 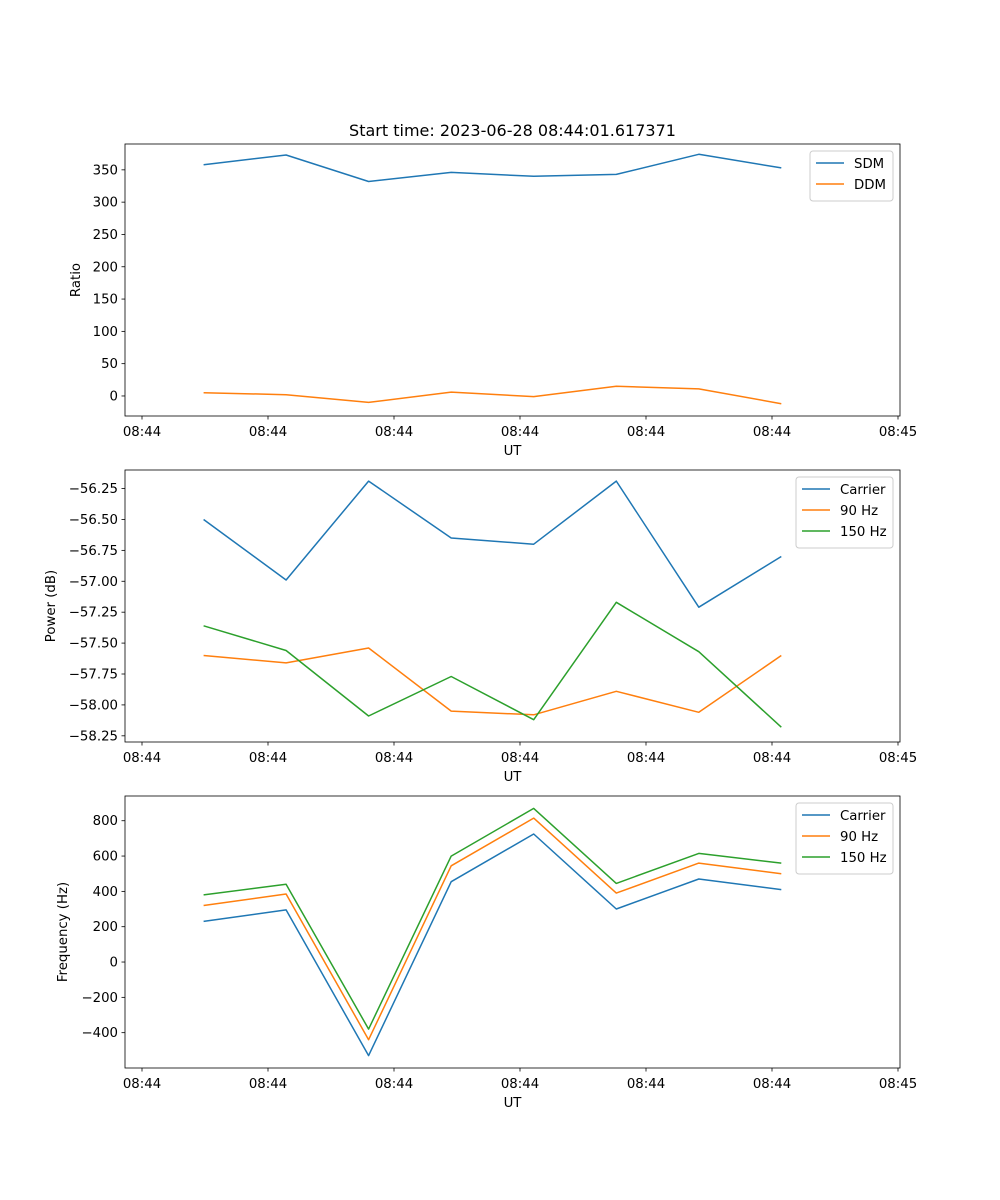 What do you see at coordinates (105, 332) in the screenshot?
I see `y-tick-label: 100` at bounding box center [105, 332].